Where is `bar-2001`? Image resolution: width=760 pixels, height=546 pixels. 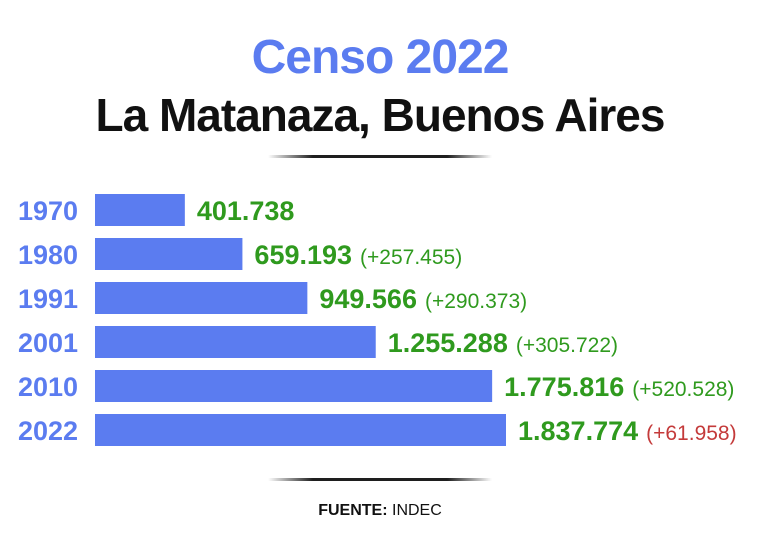
bar-2001 is located at coordinates (235, 342).